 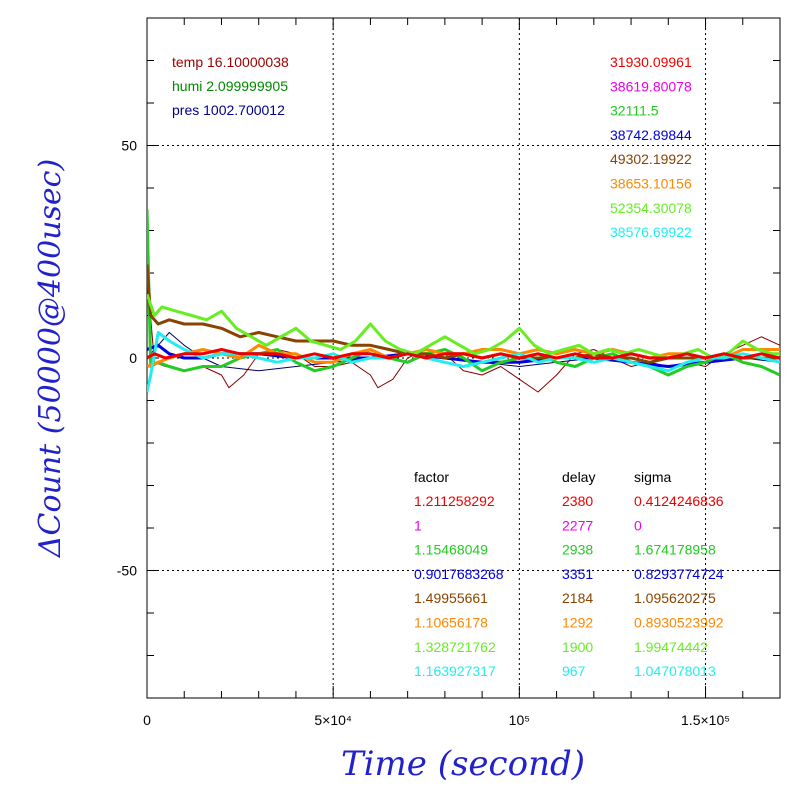 I want to click on table-cell: 1.163927317, so click(x=455, y=671).